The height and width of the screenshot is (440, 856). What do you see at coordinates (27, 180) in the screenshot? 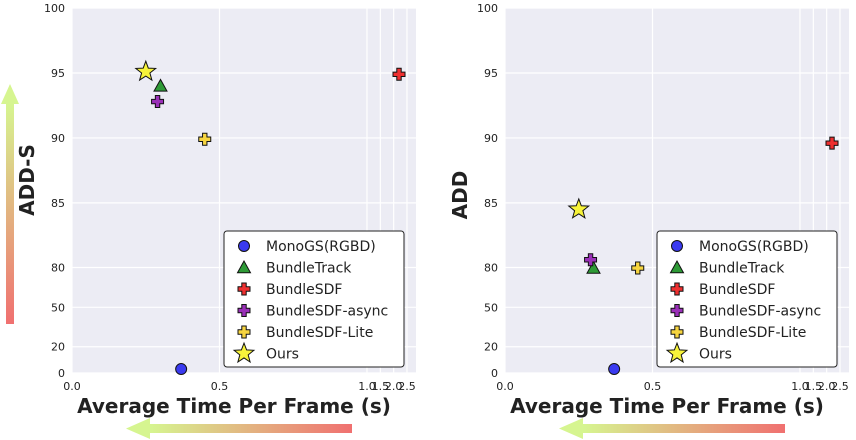
I see `y-axis-label: ADD-S` at bounding box center [27, 180].